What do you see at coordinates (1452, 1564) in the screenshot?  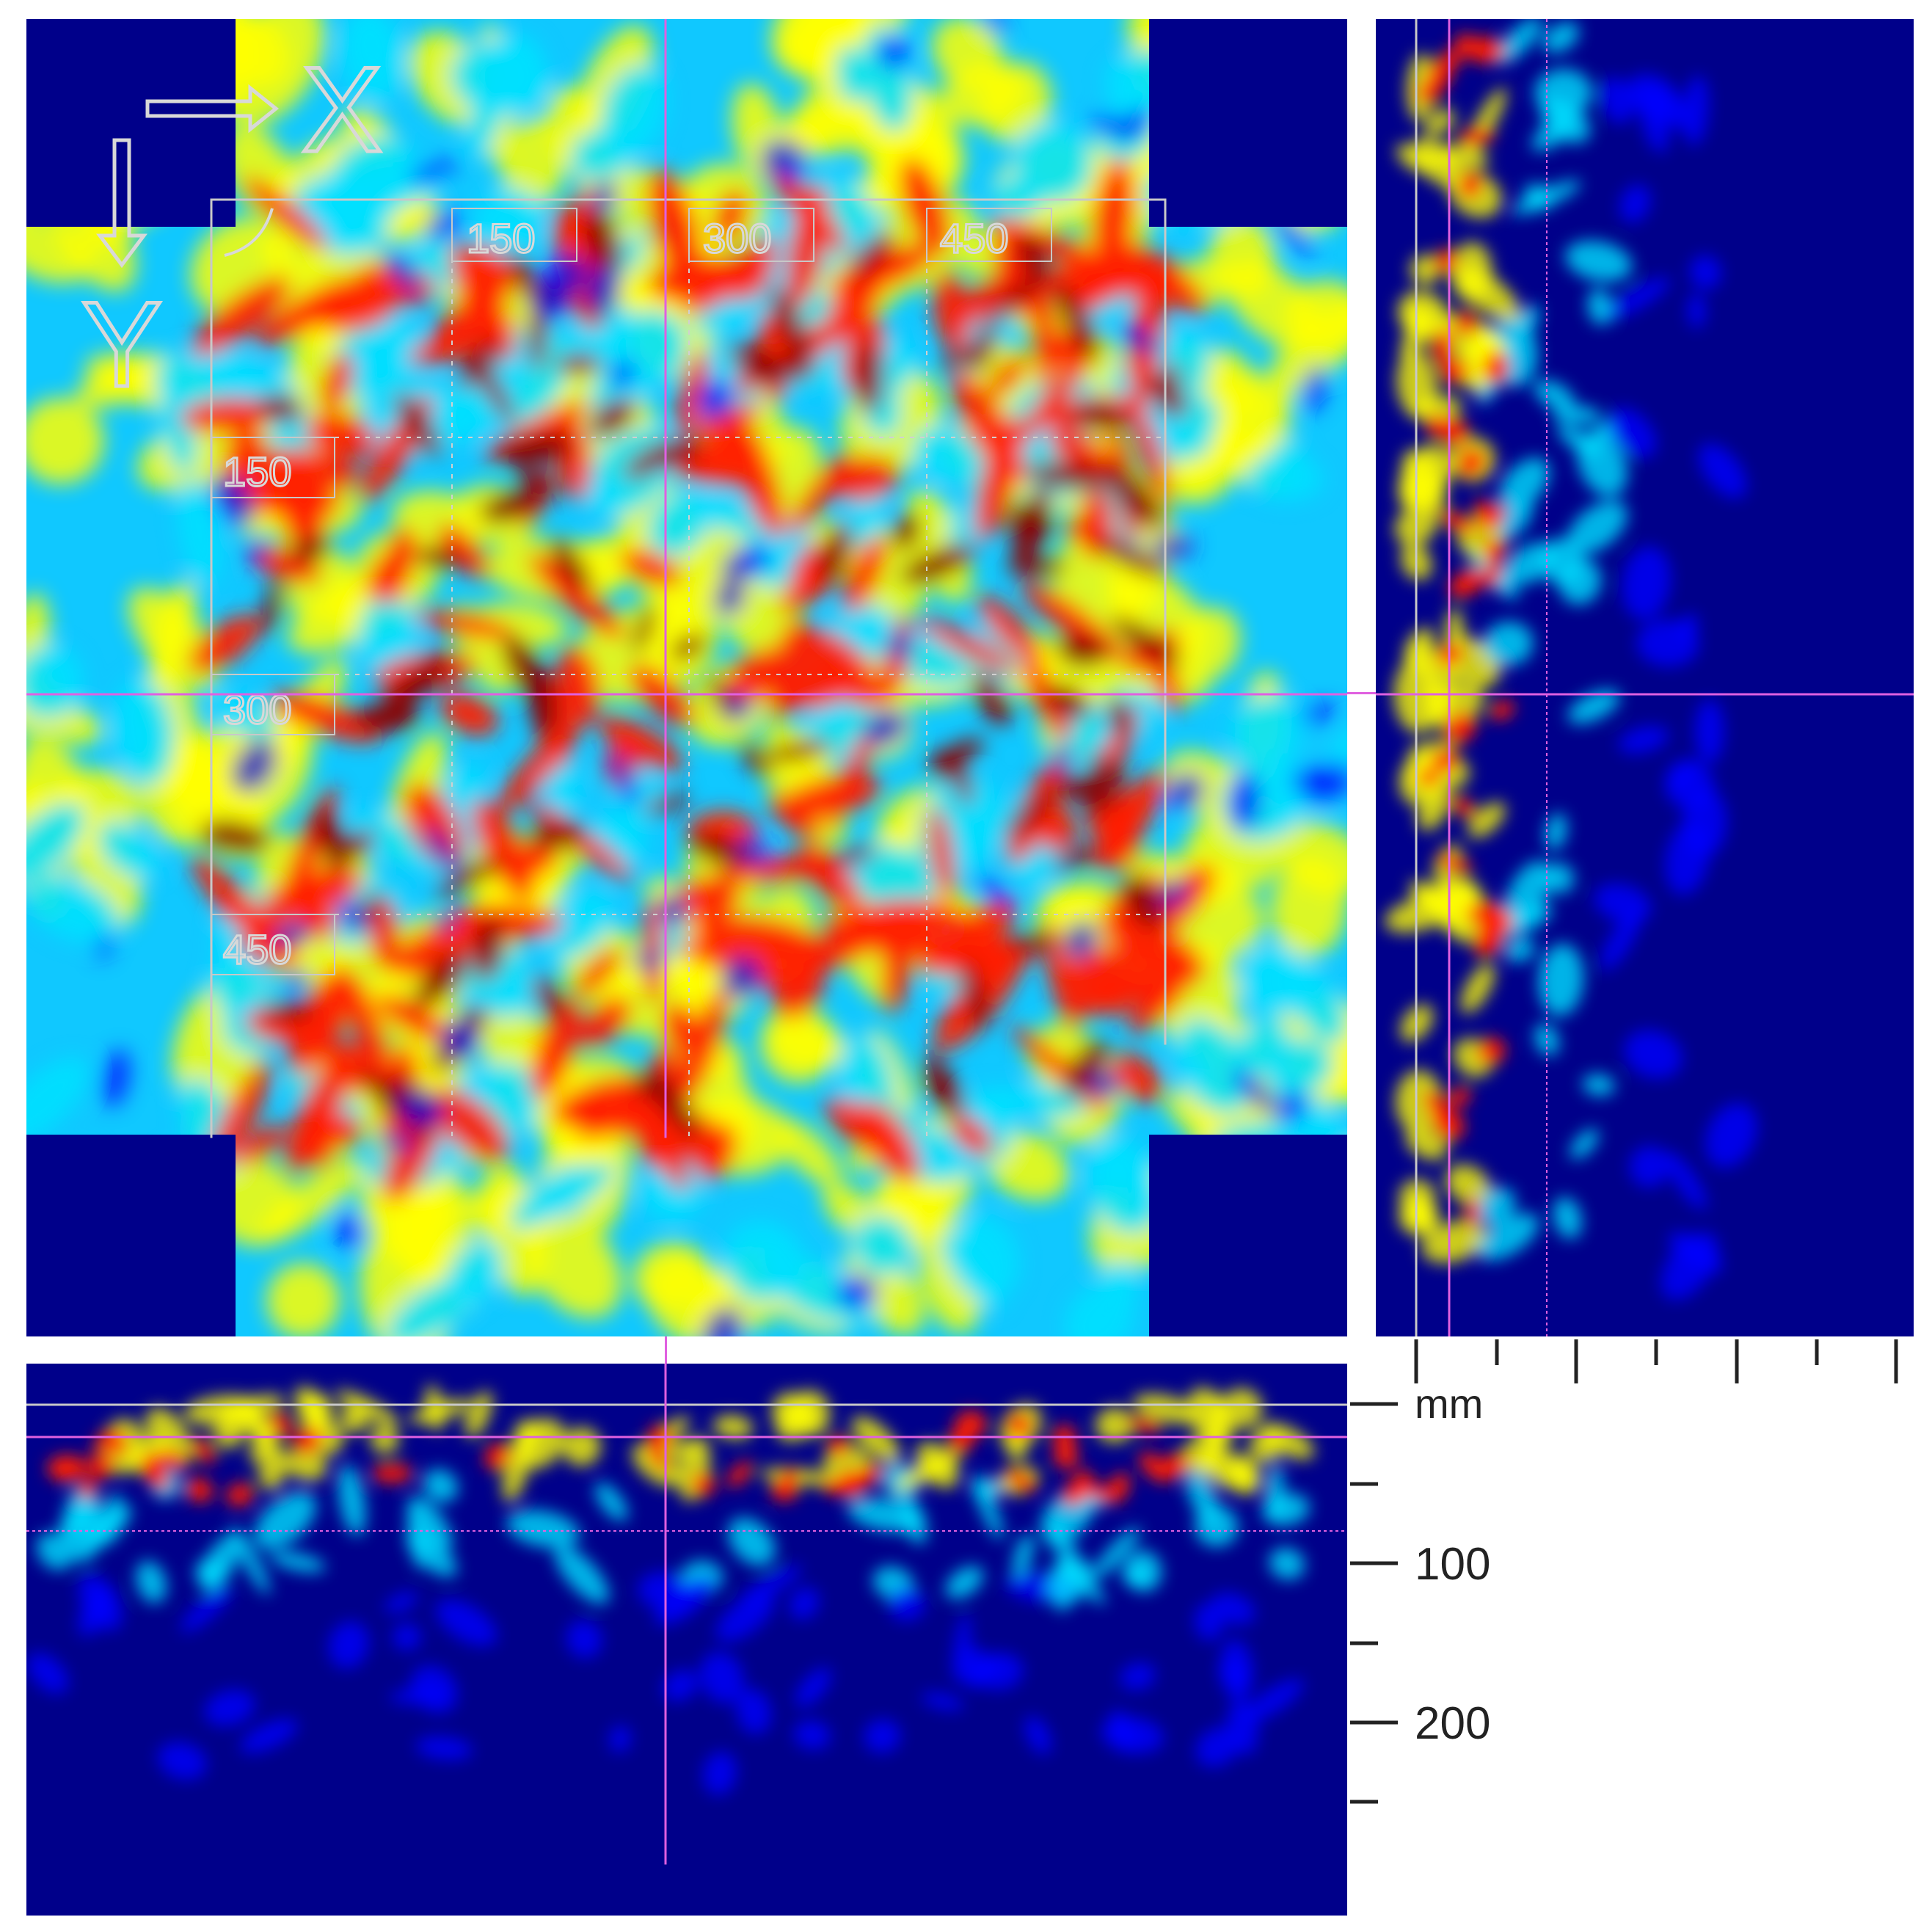 I see `depth-label-100: 100` at bounding box center [1452, 1564].